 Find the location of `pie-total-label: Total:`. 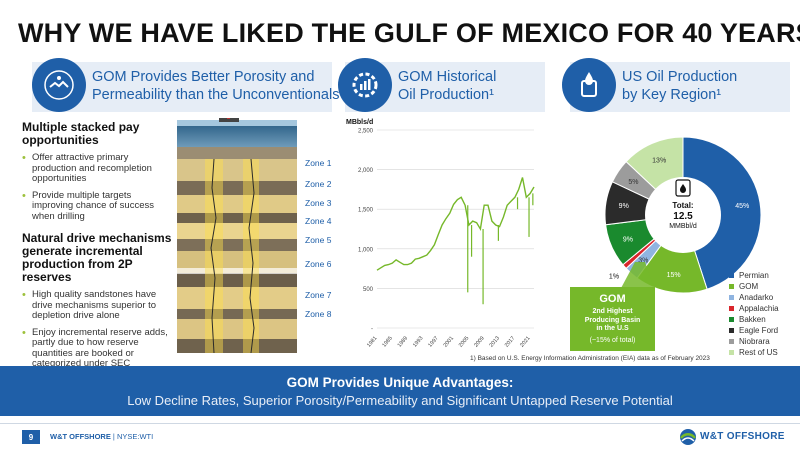

pie-total-label: Total: is located at coordinates (682, 205).